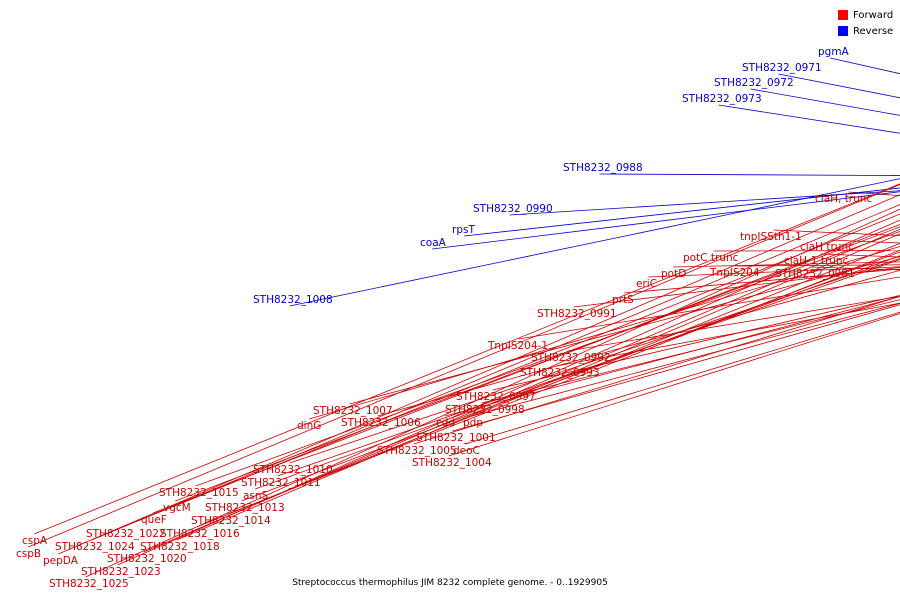 This screenshot has width=900, height=600. What do you see at coordinates (603, 168) in the screenshot?
I see `gene-label-sth8232-0988: STH8232_0988` at bounding box center [603, 168].